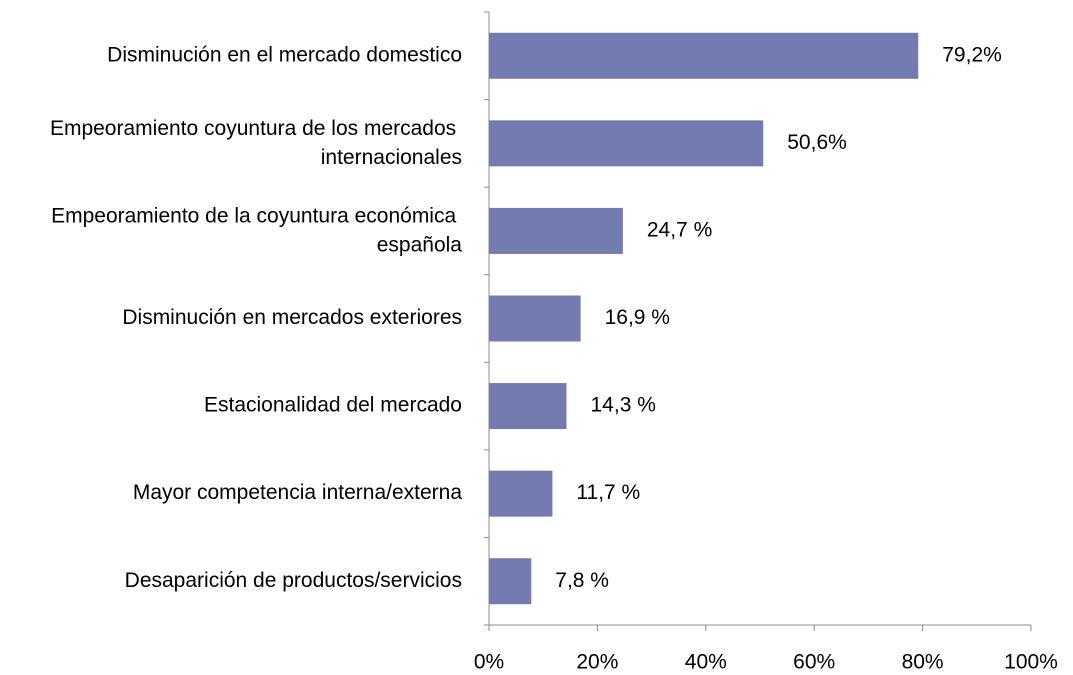  Describe the element at coordinates (293, 580) in the screenshot. I see `category-label: Desaparición de productos/servicios` at that location.